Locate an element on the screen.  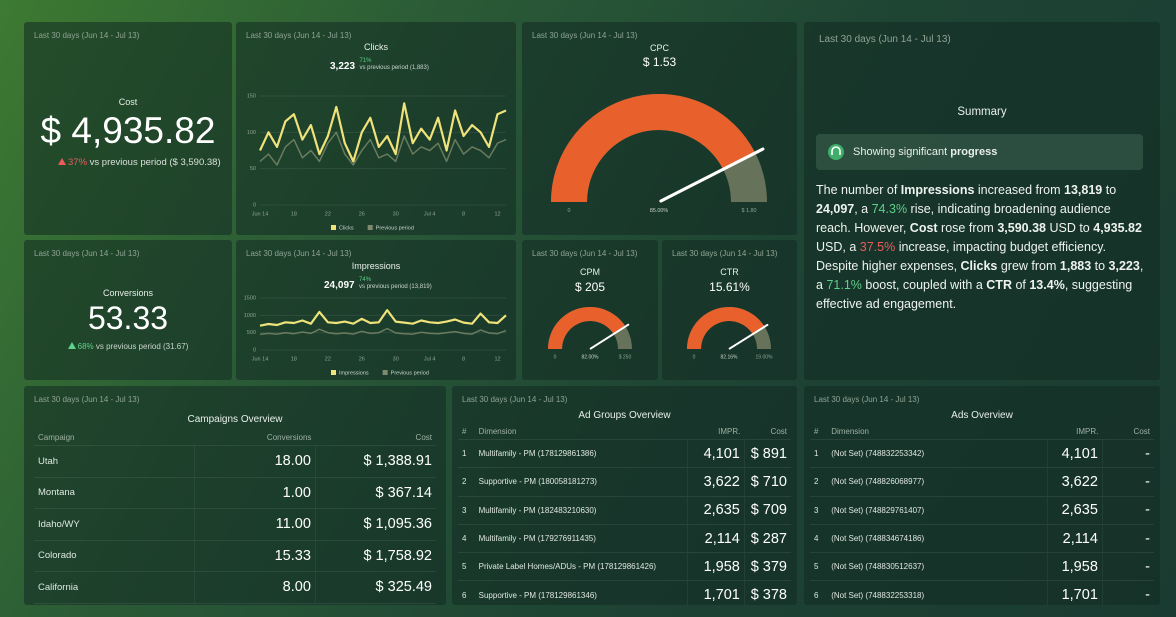
table-cell: $ 1,095.36 is located at coordinates (375, 524).